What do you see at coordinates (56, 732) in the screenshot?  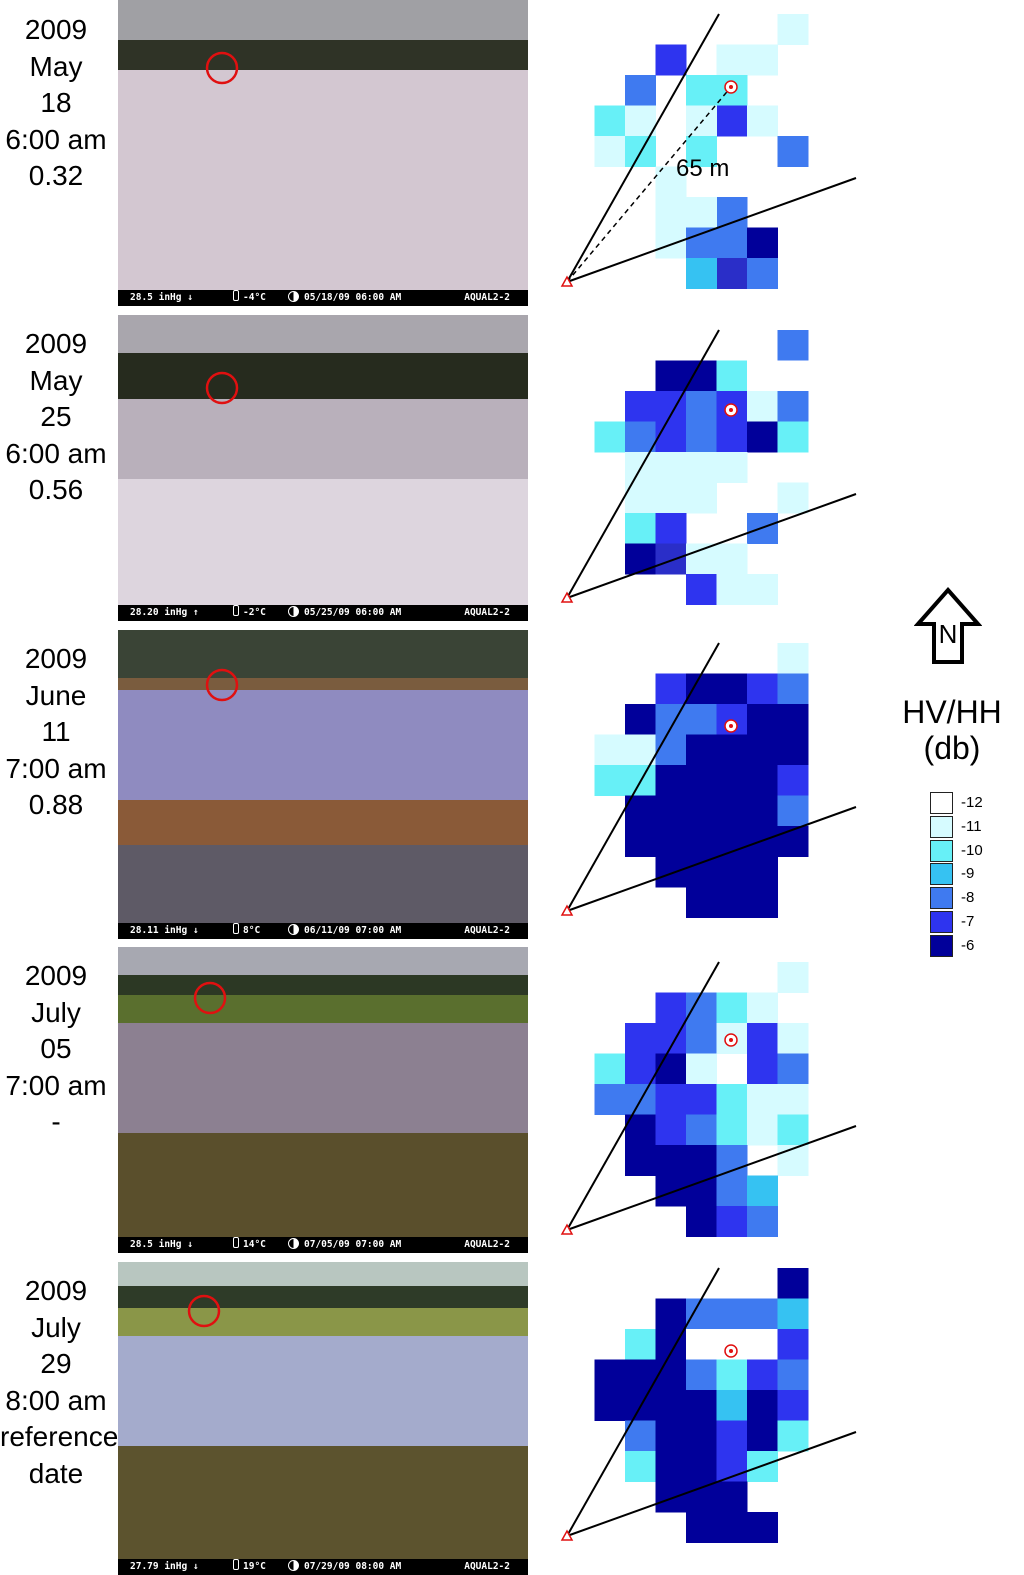 I see `panel-date-label: 2009 June 11 7:00 am 0.88` at bounding box center [56, 732].